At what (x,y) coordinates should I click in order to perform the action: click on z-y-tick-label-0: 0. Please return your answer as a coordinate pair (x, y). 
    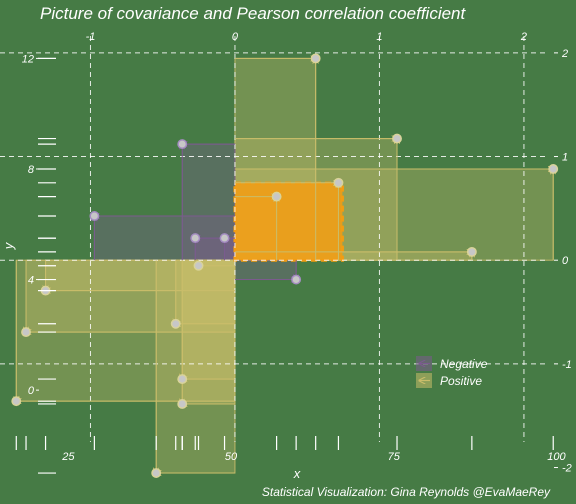
    Looking at the image, I should click on (565, 261).